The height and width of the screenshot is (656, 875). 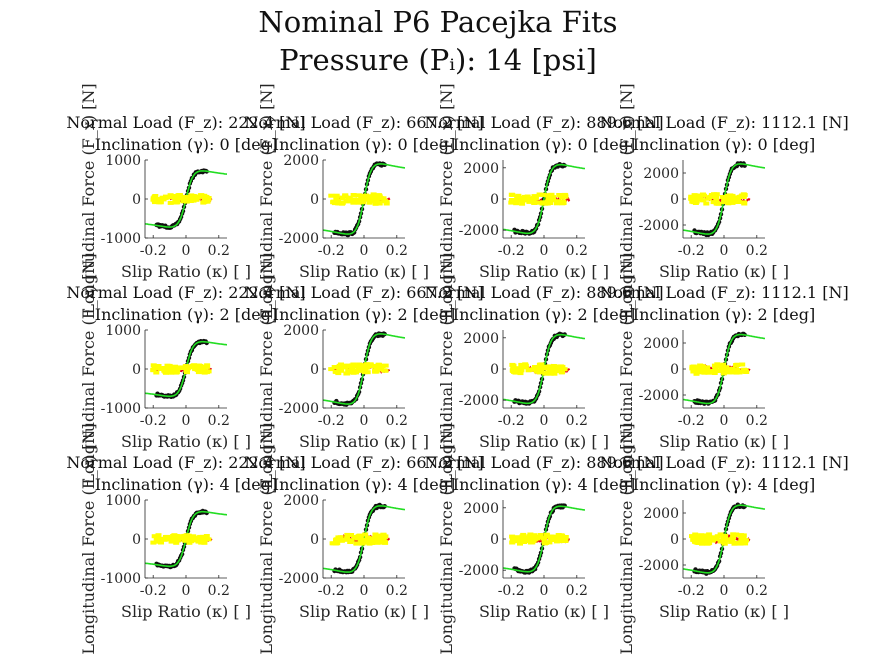 I want to click on subplot-title-load: Normal Load (F_z): 667.2 [N], so click(x=363, y=122).